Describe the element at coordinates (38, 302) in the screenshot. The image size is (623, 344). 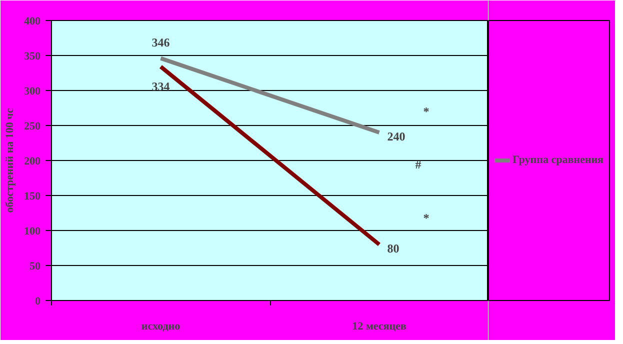
I see `y-tick-label: 0` at that location.